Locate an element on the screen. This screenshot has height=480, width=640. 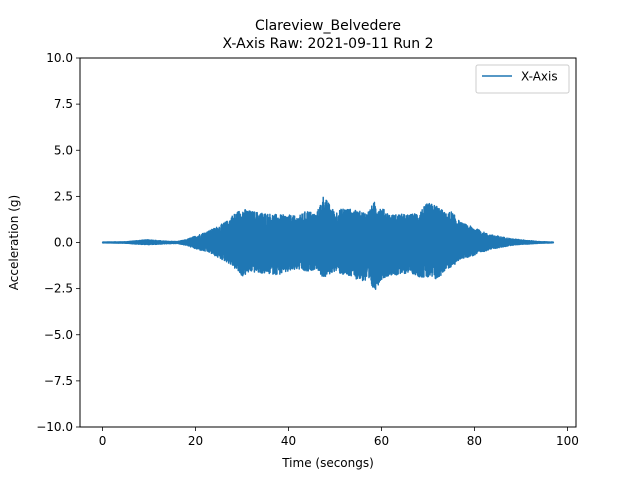
chart-title-line1: Clareview_Belvedere is located at coordinates (328, 26).